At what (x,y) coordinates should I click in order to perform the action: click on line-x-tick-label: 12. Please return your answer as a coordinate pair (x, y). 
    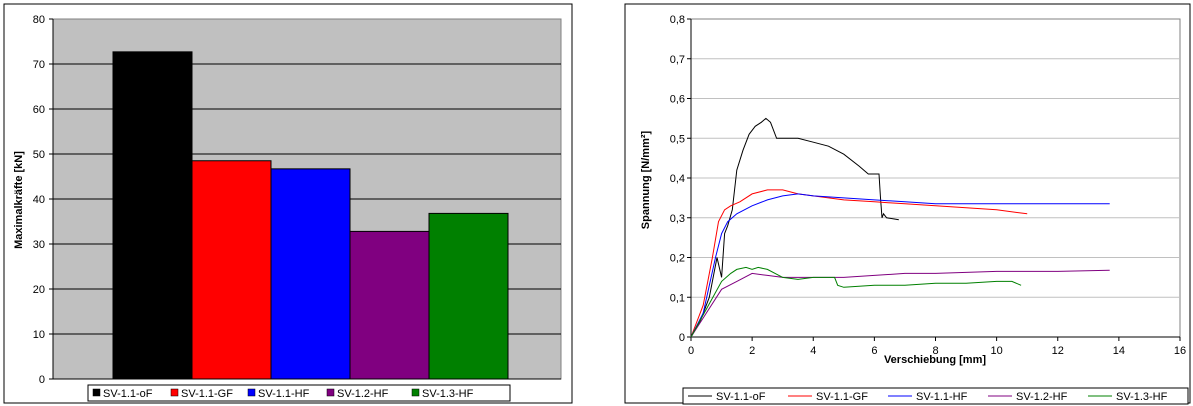
    Looking at the image, I should click on (1058, 351).